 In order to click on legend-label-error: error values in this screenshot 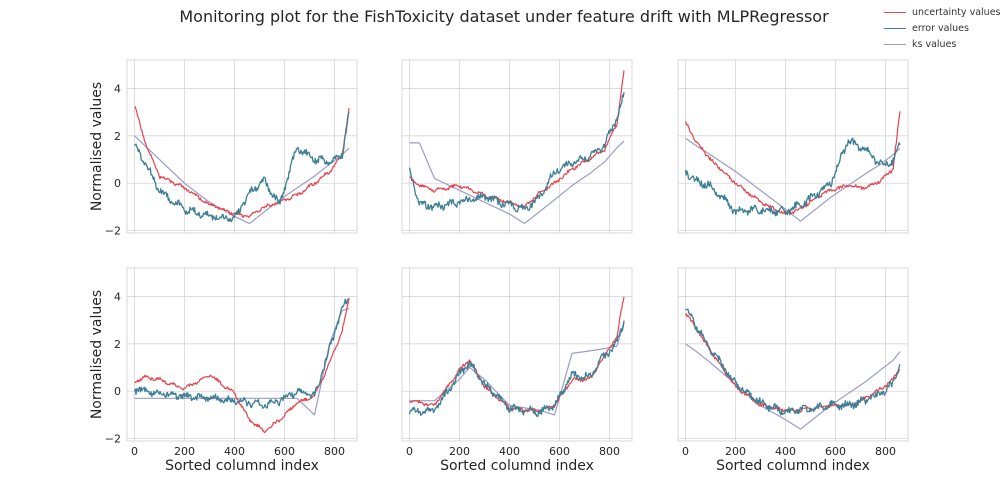, I will do `click(940, 28)`.